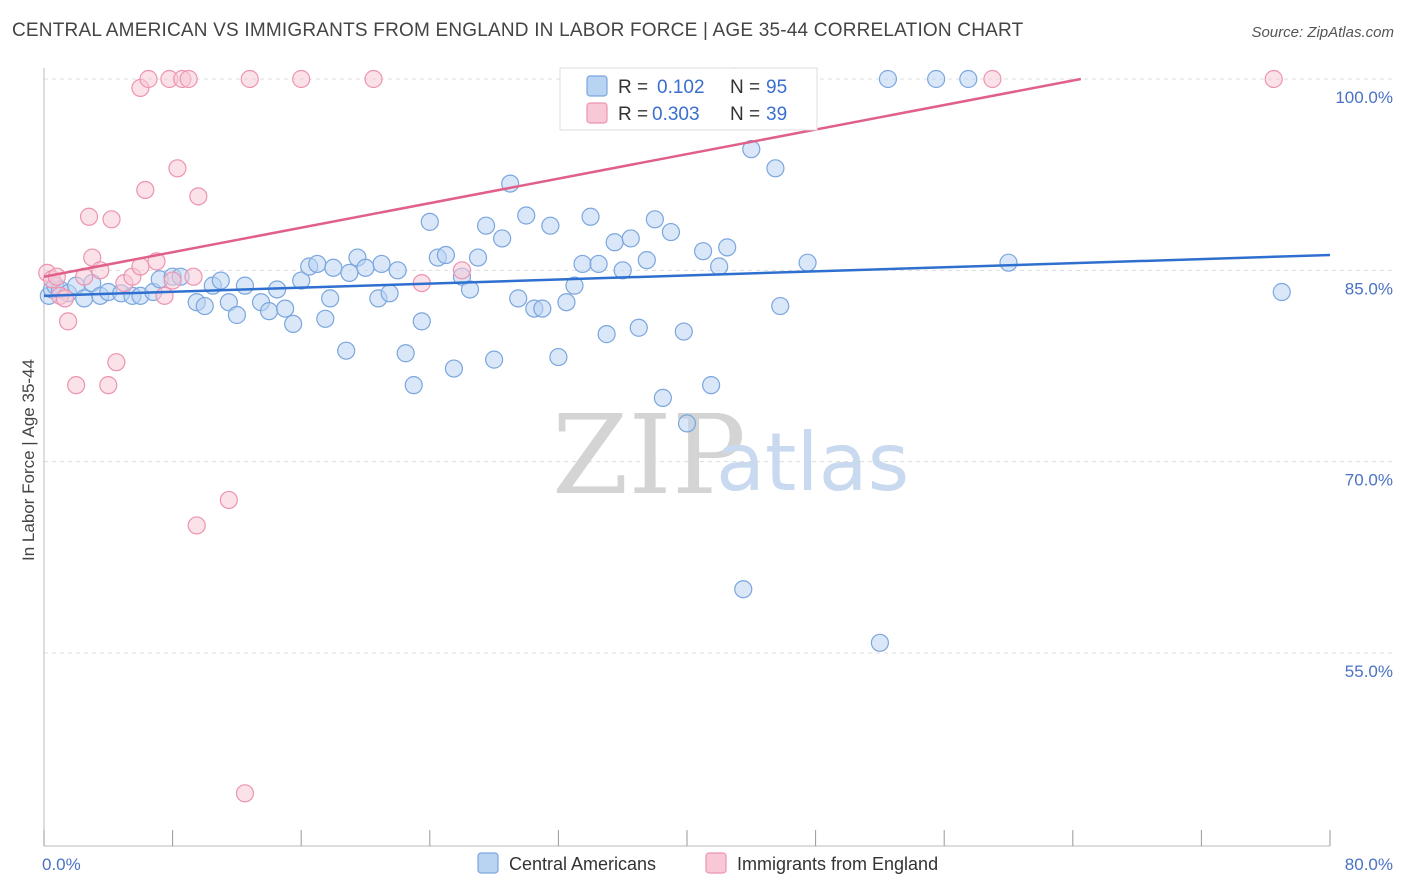  Describe the element at coordinates (776, 114) in the screenshot. I see `legend-n-value: 39` at that location.